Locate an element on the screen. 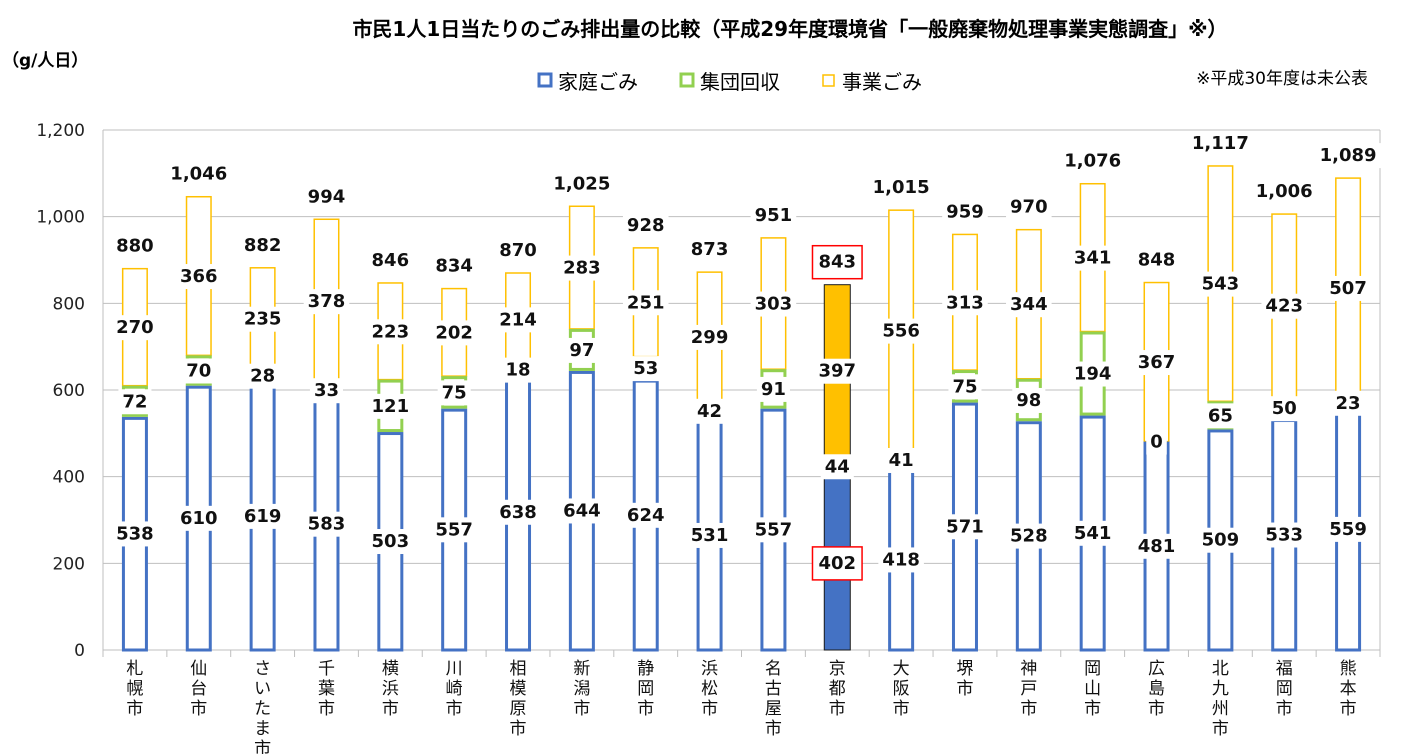 The image size is (1417, 754). x-category-label: 仙 is located at coordinates (198, 669).